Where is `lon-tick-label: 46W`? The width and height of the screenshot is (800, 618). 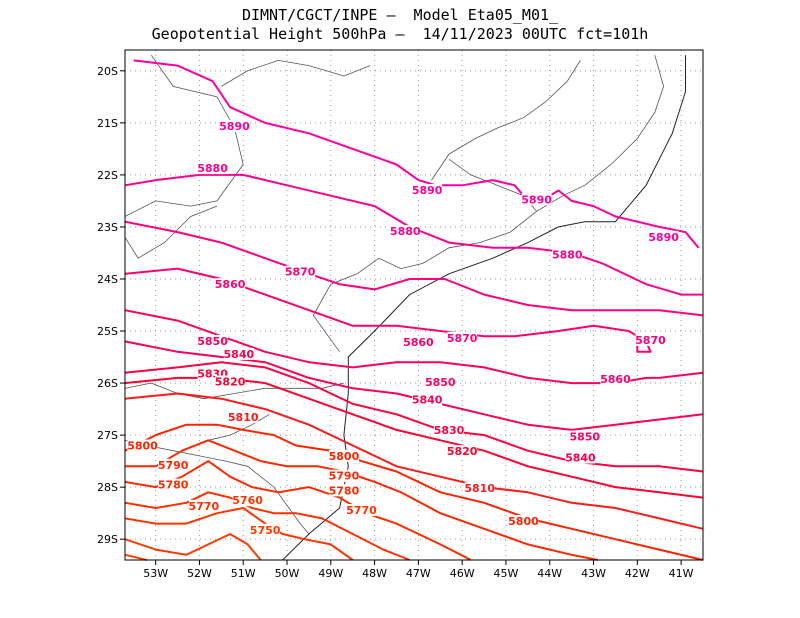
lon-tick-label: 46W is located at coordinates (462, 573).